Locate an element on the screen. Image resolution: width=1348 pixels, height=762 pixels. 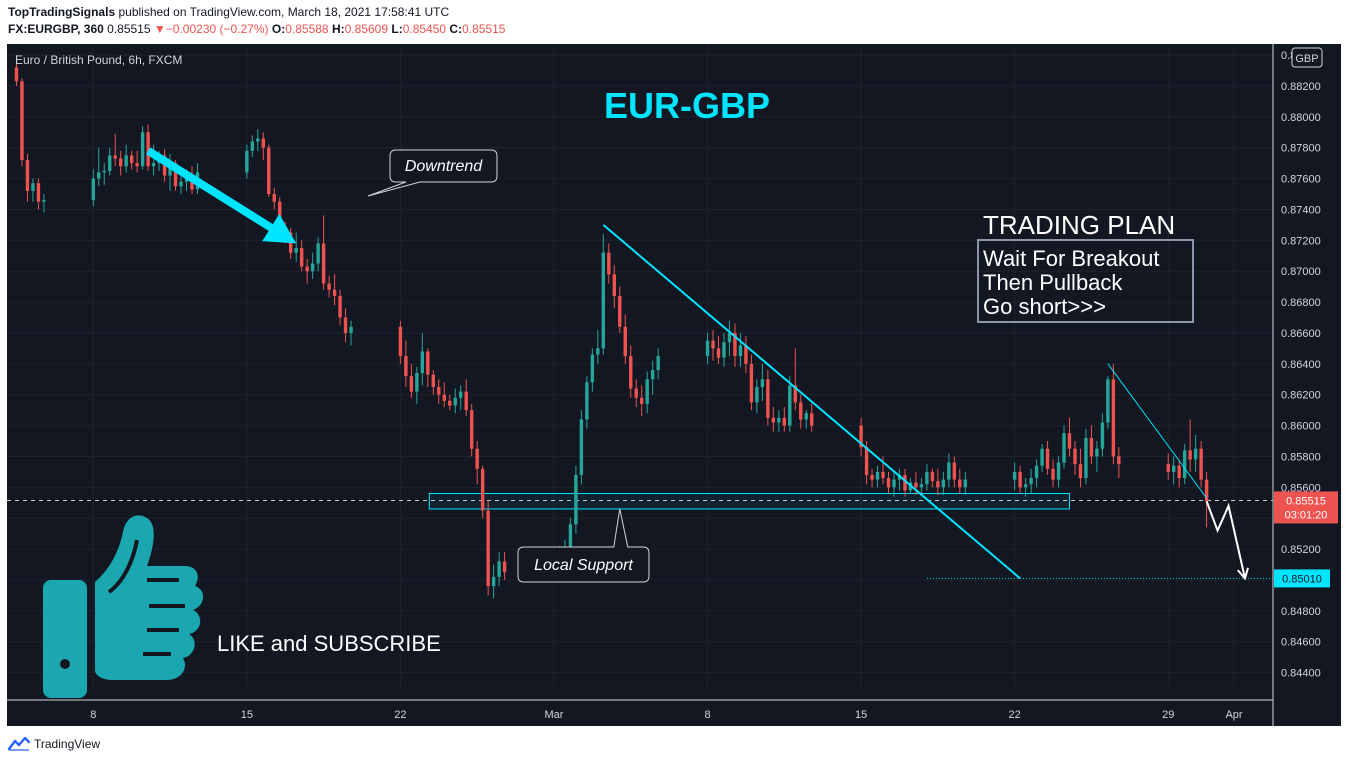
change-down-icon: ▼ is located at coordinates (159, 29).